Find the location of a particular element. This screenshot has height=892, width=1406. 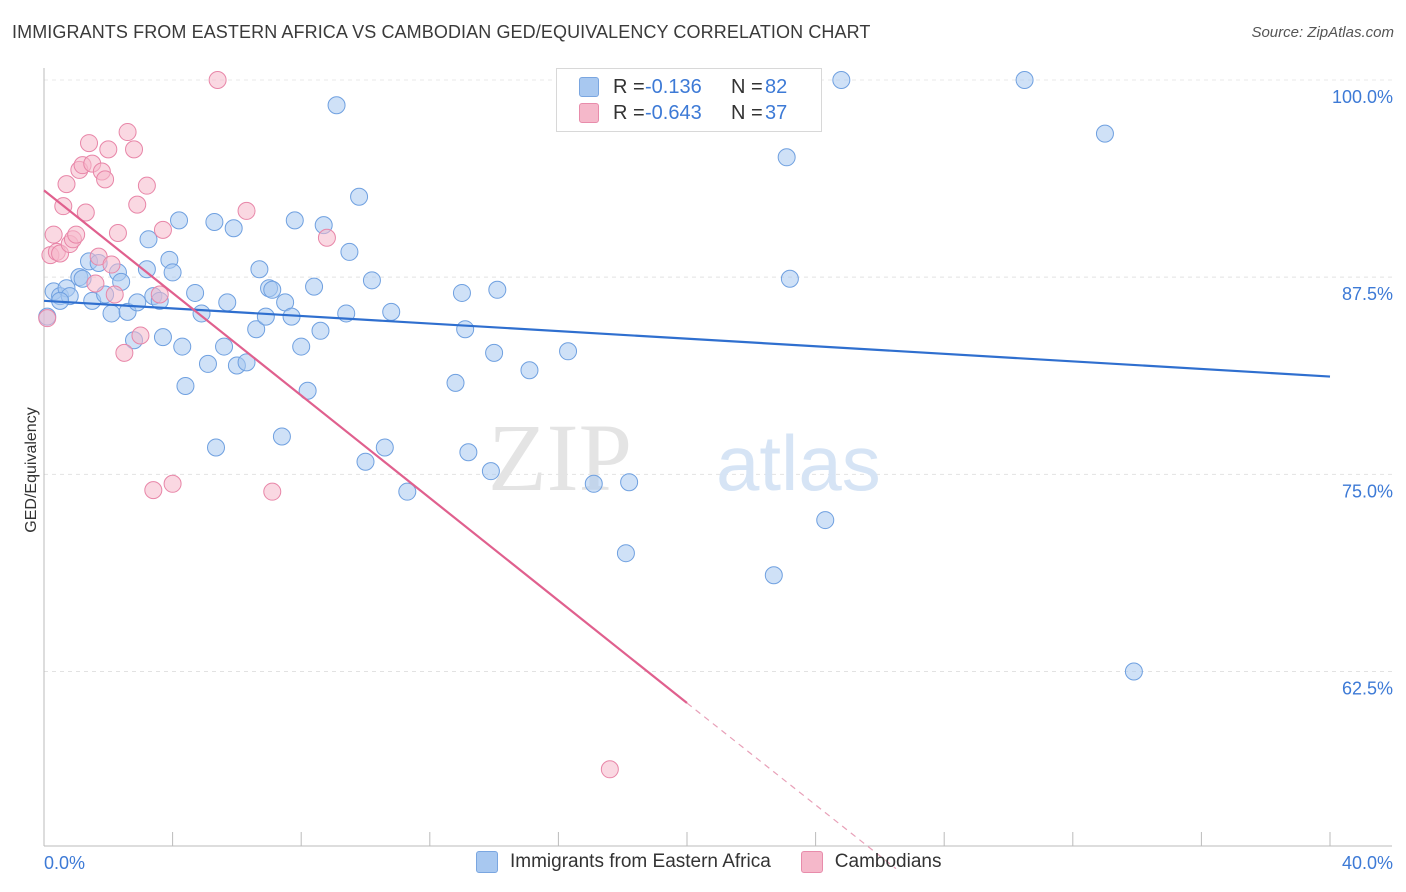

legend-item-cambodians: Cambodians is located at coordinates (871, 862).